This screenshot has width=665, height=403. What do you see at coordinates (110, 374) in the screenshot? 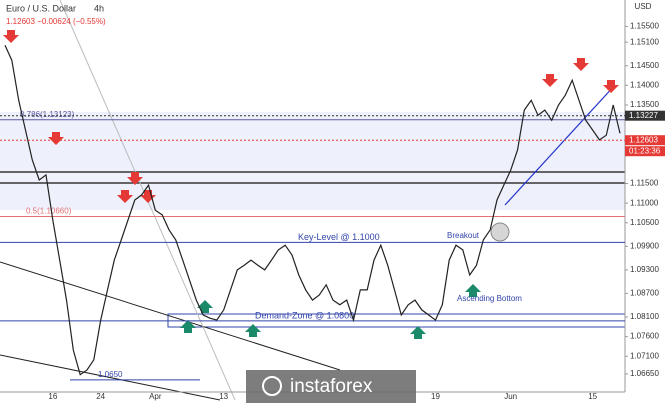
I see `level-label: 1.0650` at bounding box center [110, 374].